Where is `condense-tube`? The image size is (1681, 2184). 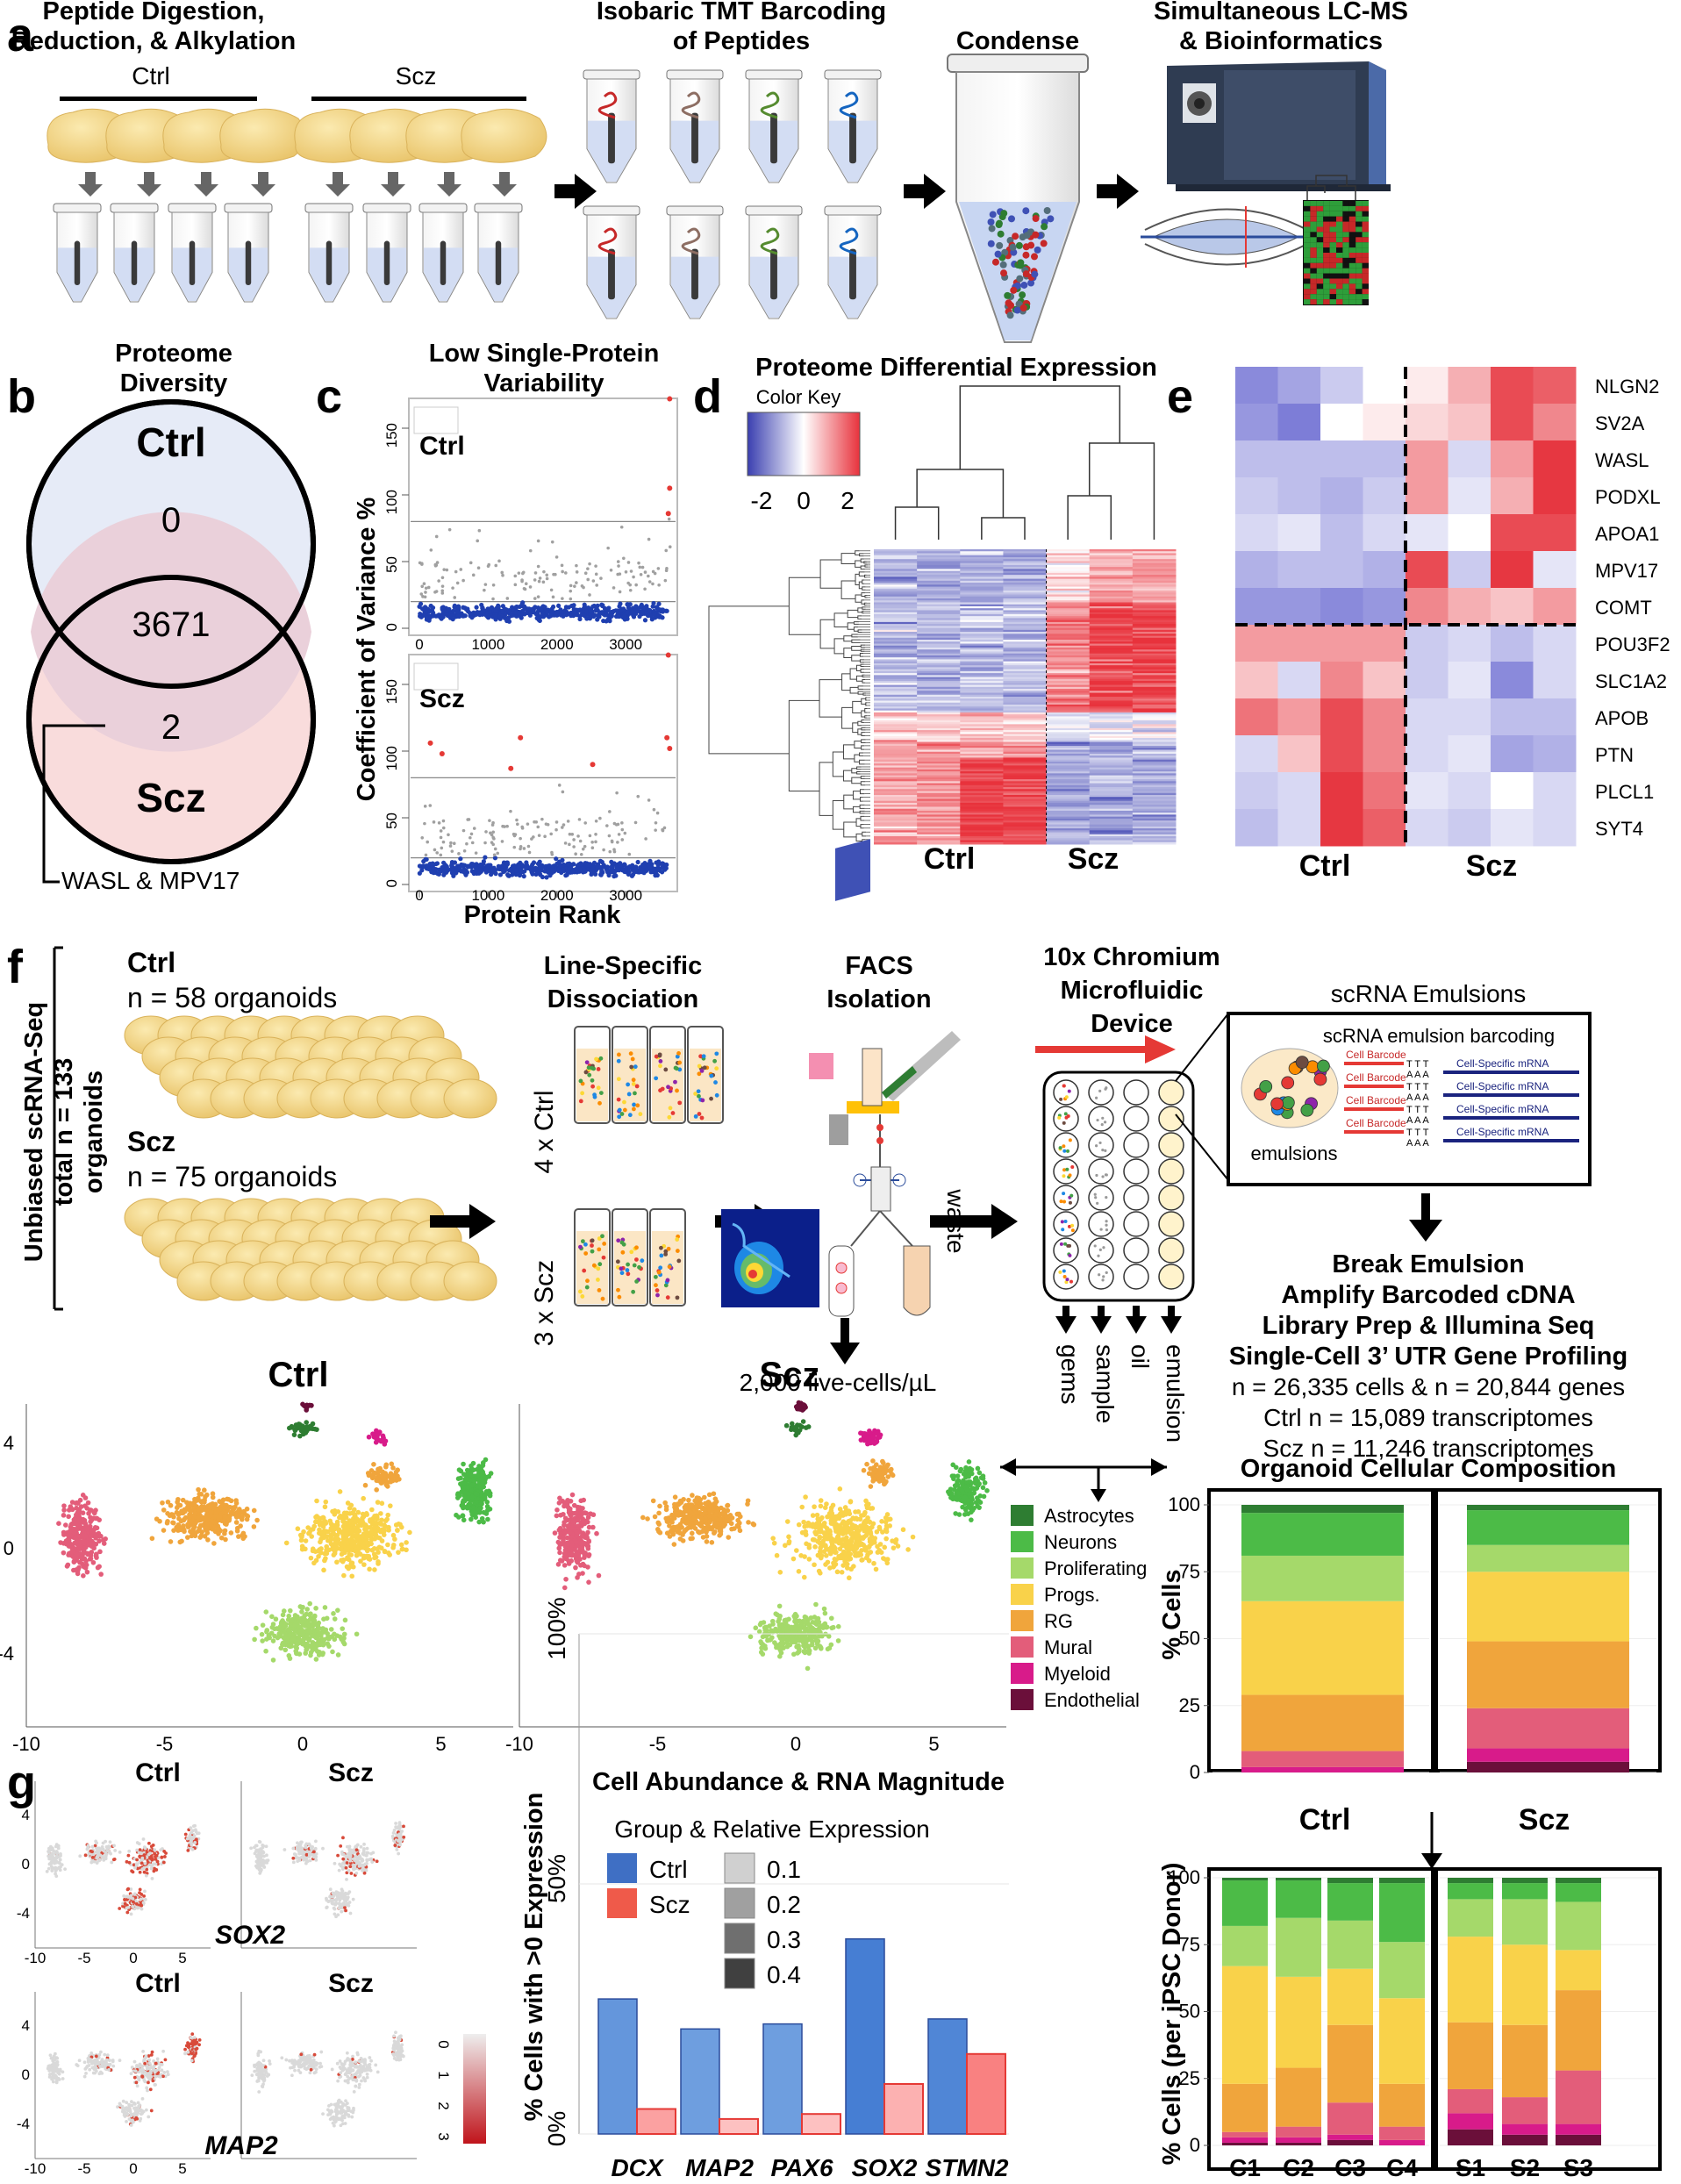
condense-tube is located at coordinates (1018, 198).